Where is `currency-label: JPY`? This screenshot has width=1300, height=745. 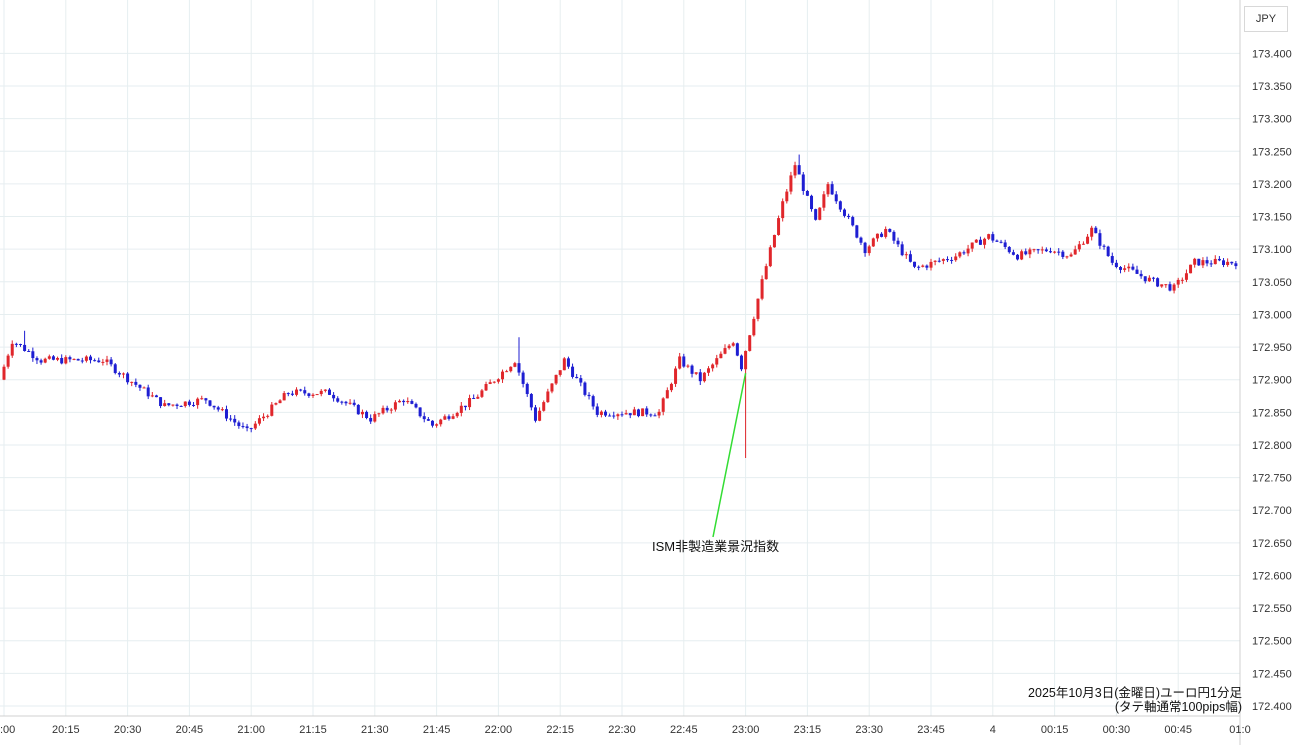
currency-label: JPY is located at coordinates (1266, 19).